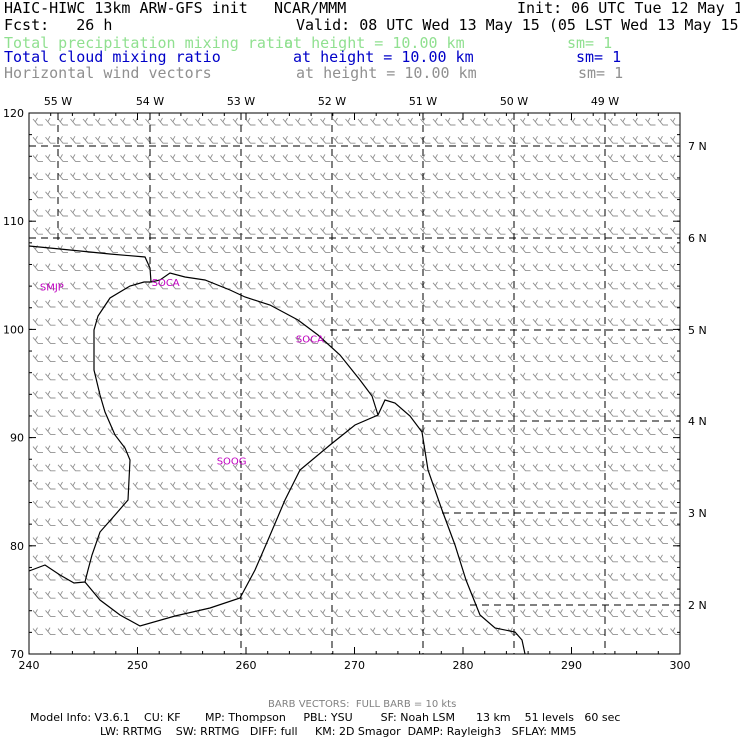 This screenshot has height=740, width=740. I want to click on y-tick-label: 90, so click(17, 438).